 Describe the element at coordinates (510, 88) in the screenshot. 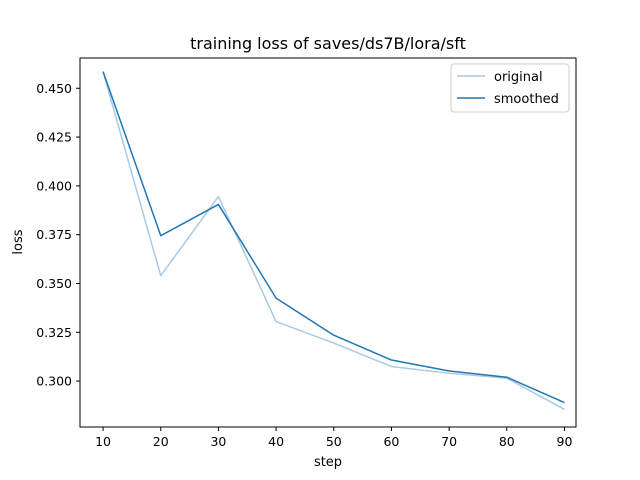

I see `legend: original smoothed` at that location.